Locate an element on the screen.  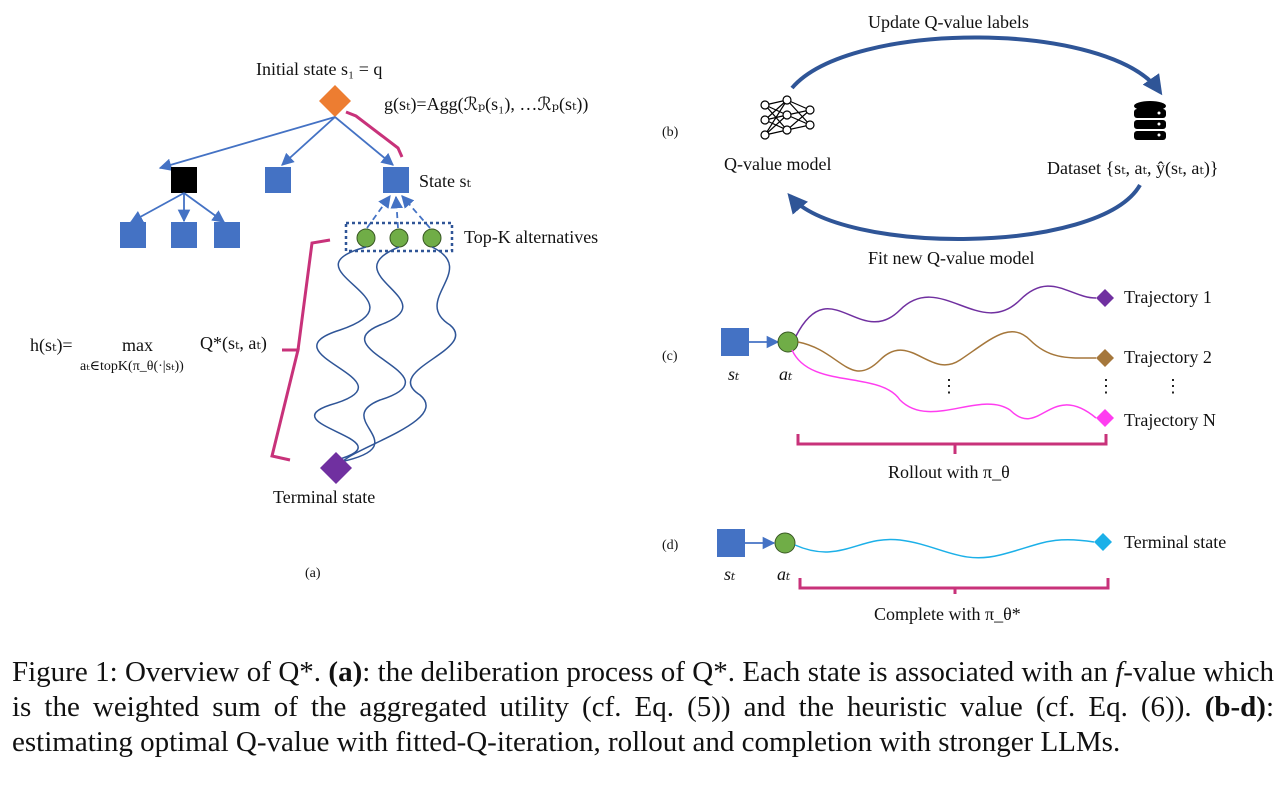
rollout-label: Rollout with π_θ is located at coordinates (949, 472).